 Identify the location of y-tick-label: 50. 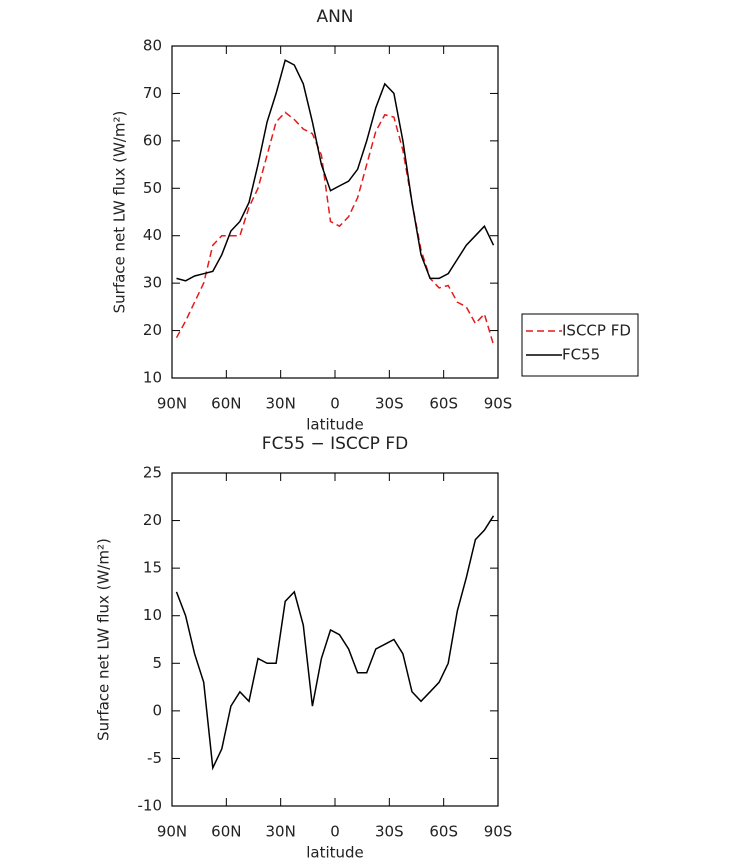
(152, 188).